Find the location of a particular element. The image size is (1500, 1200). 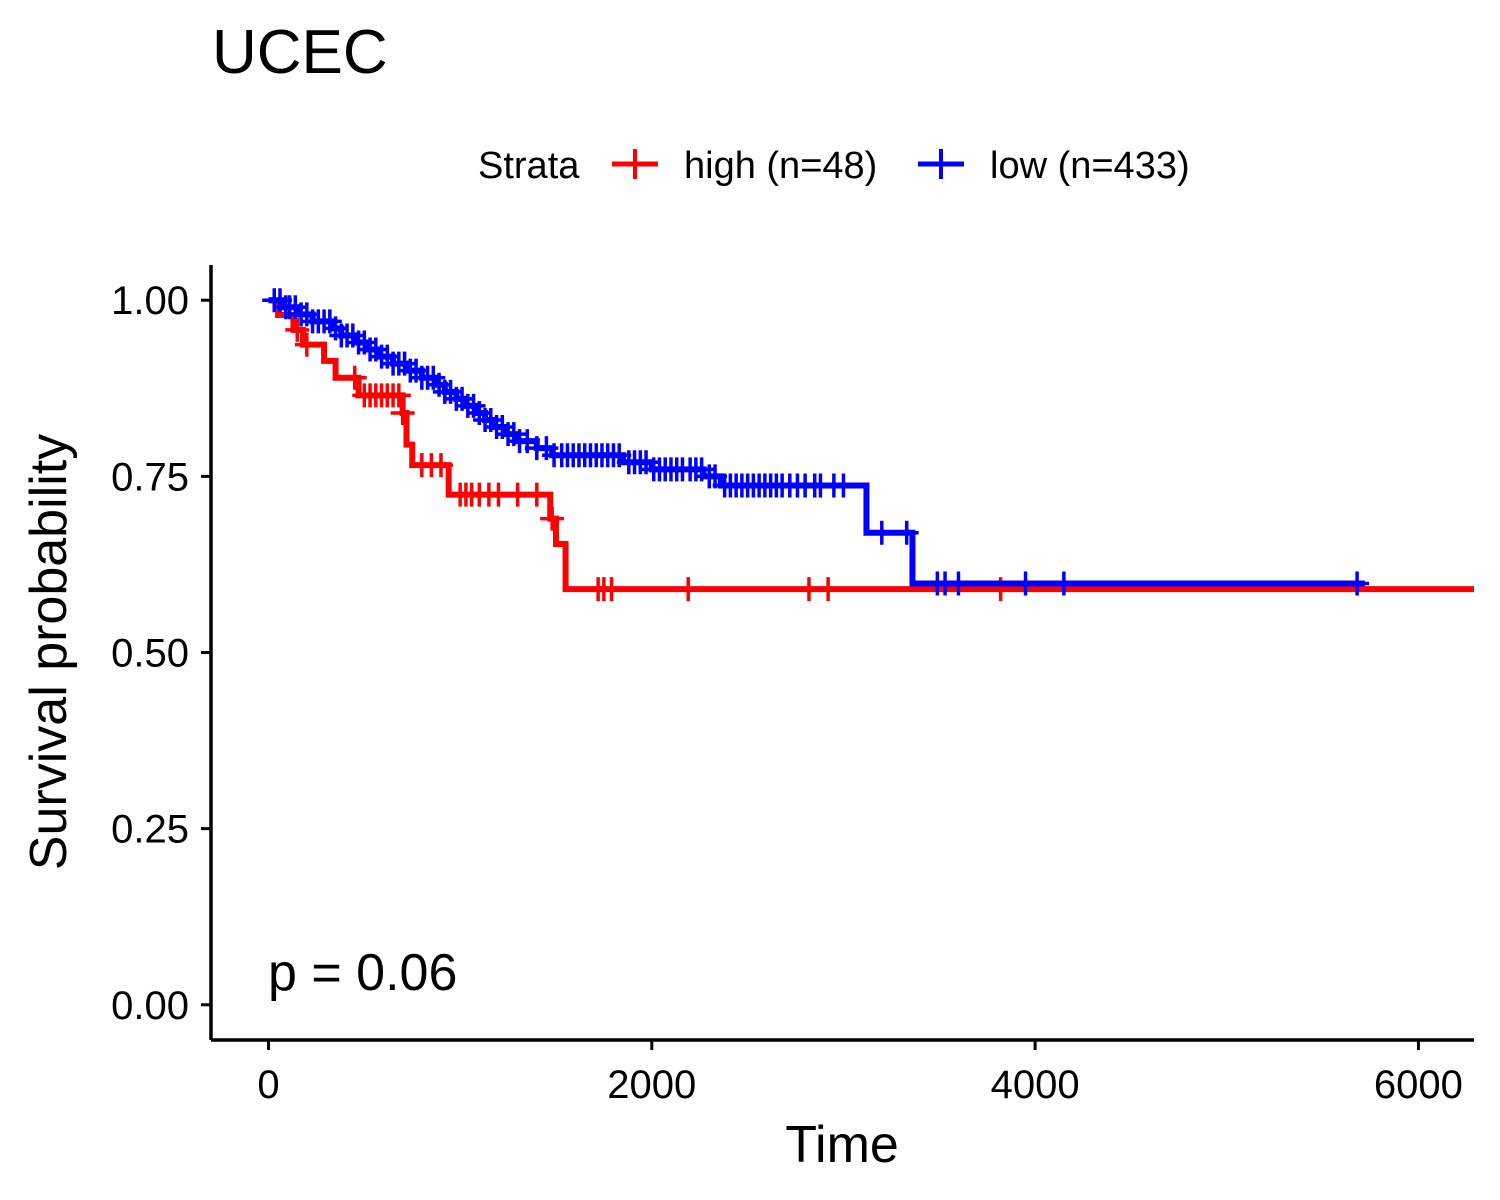

x-tick-label: 0 is located at coordinates (268, 1085).